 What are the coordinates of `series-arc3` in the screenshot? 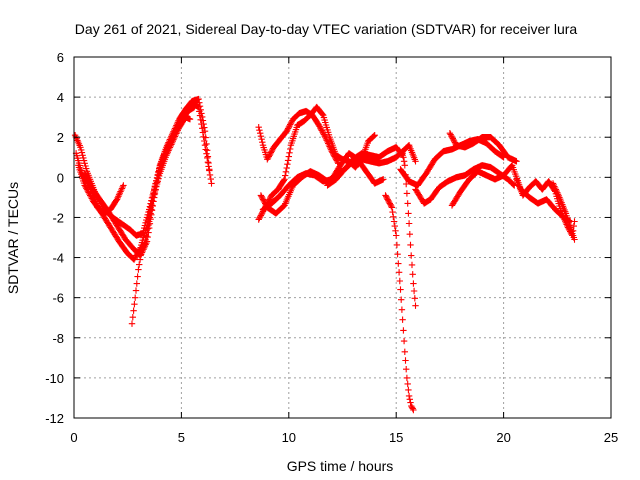 It's located at (144, 179).